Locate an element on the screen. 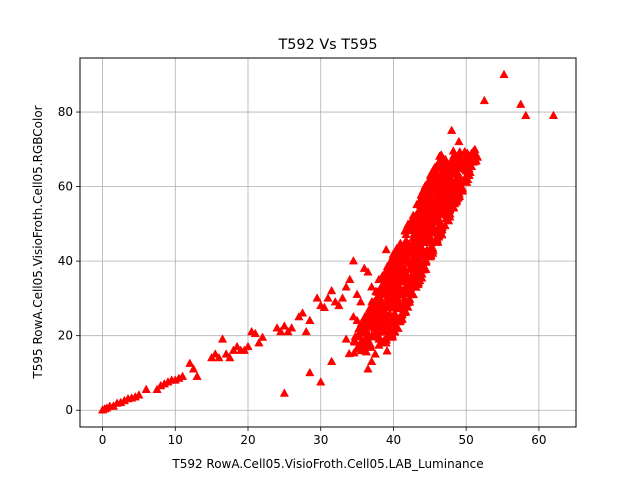 This screenshot has width=640, height=480. x-tick-label: 20 is located at coordinates (247, 440).